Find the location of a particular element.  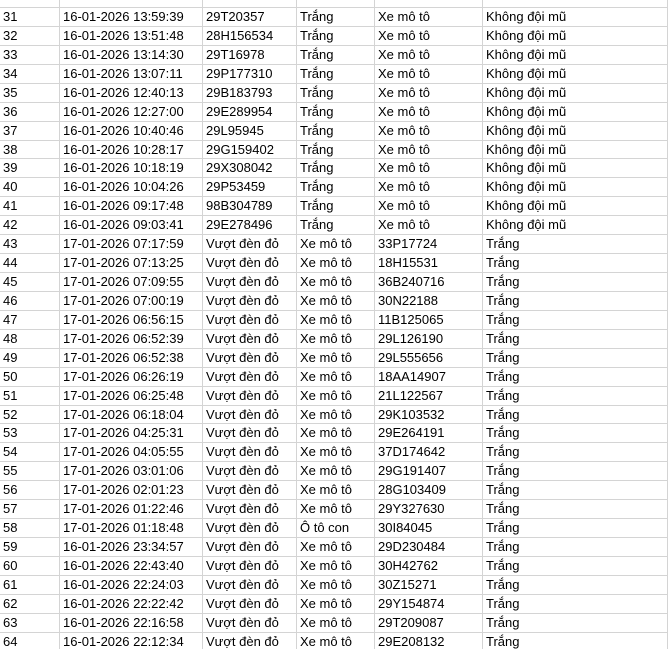

cell: 29Y154874 is located at coordinates (429, 604).